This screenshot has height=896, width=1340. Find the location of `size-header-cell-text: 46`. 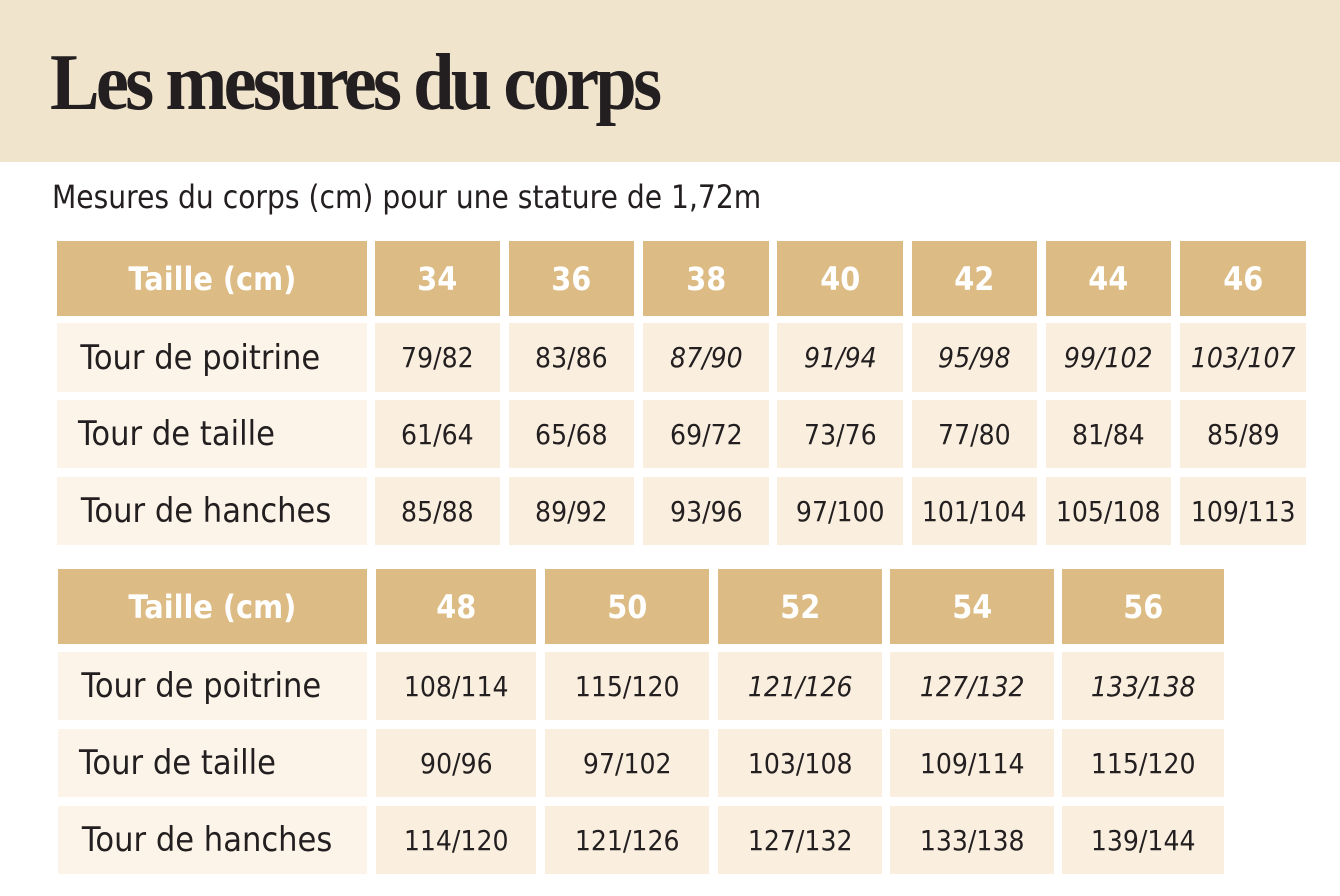

size-header-cell-text: 46 is located at coordinates (1243, 278).